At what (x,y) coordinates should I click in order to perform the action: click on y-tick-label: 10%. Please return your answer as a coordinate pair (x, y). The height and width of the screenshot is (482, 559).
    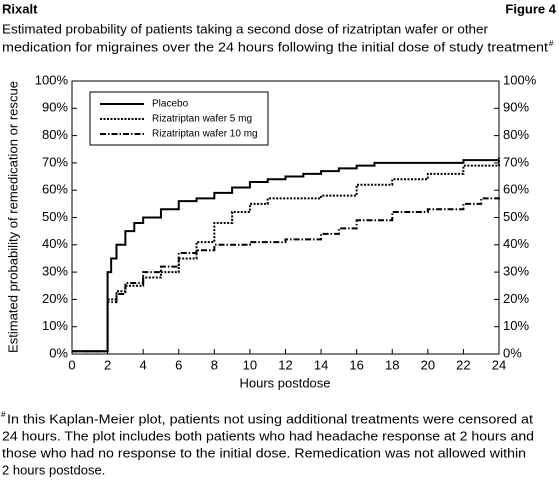
    Looking at the image, I should click on (55, 325).